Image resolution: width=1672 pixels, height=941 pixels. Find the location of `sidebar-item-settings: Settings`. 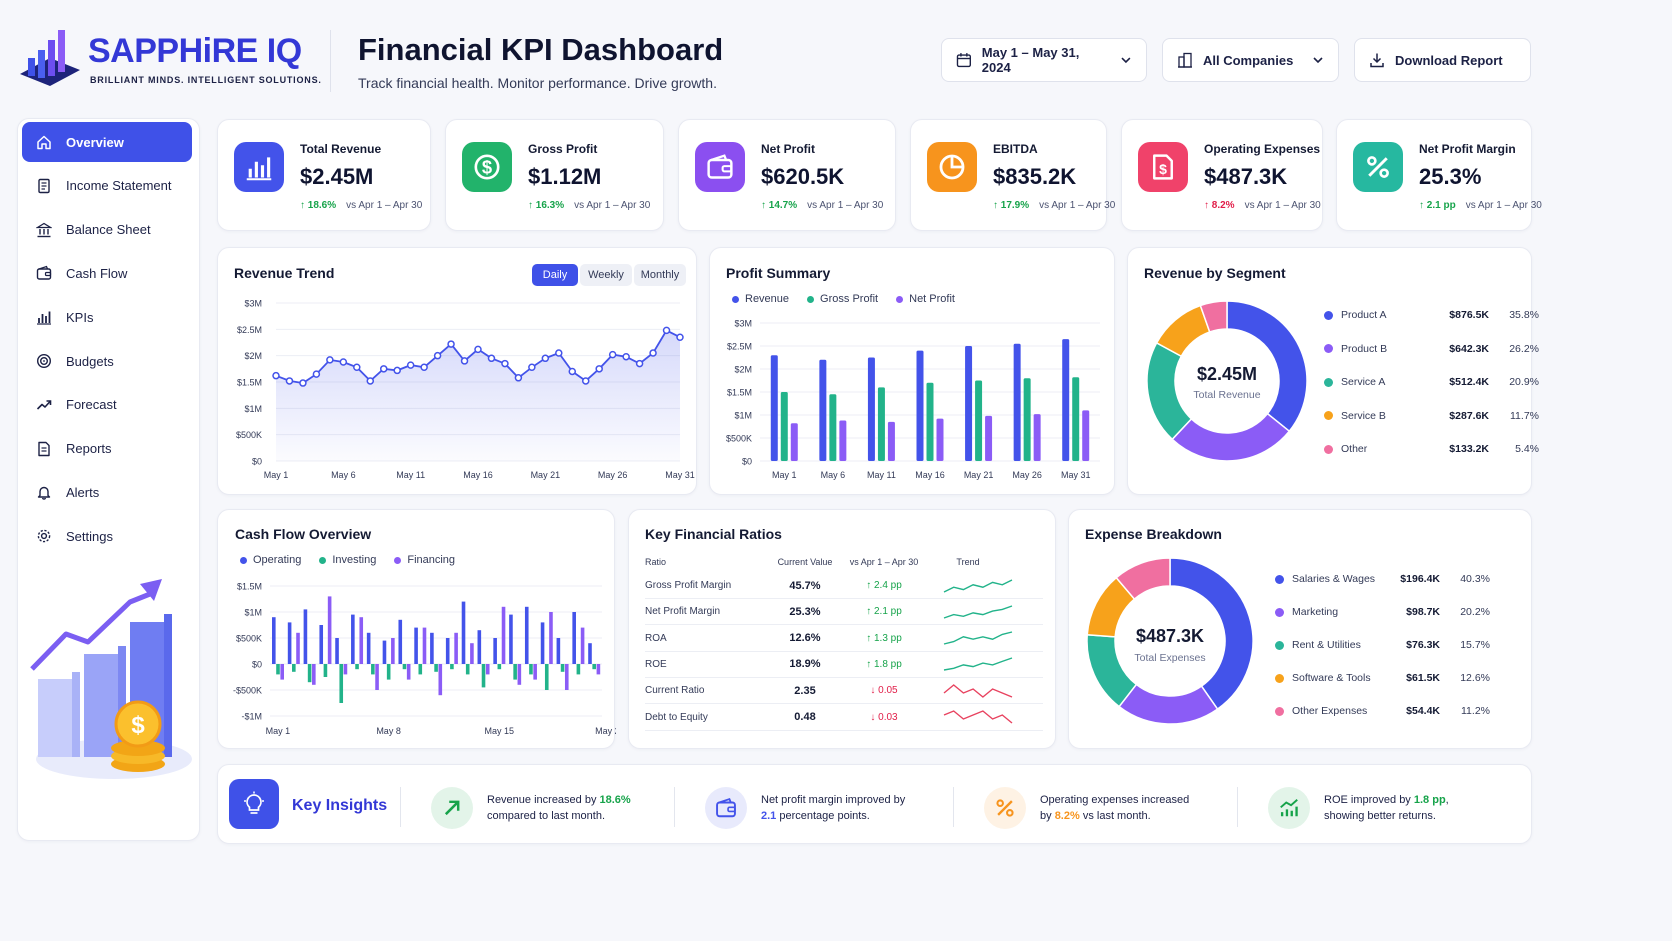

sidebar-item-settings: Settings is located at coordinates (107, 536).